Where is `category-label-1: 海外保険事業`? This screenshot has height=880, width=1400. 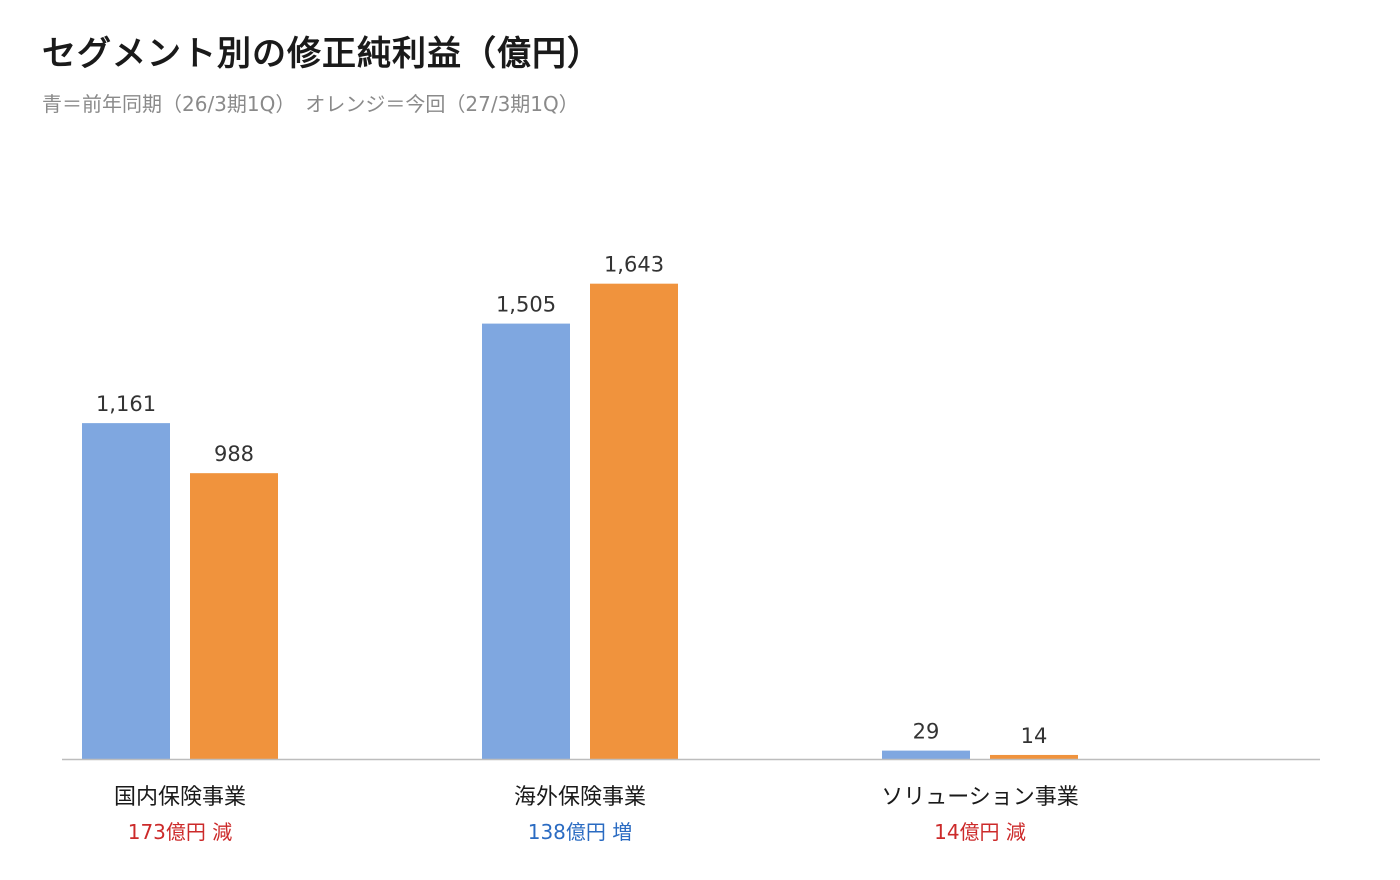 category-label-1: 海外保険事業 is located at coordinates (580, 797).